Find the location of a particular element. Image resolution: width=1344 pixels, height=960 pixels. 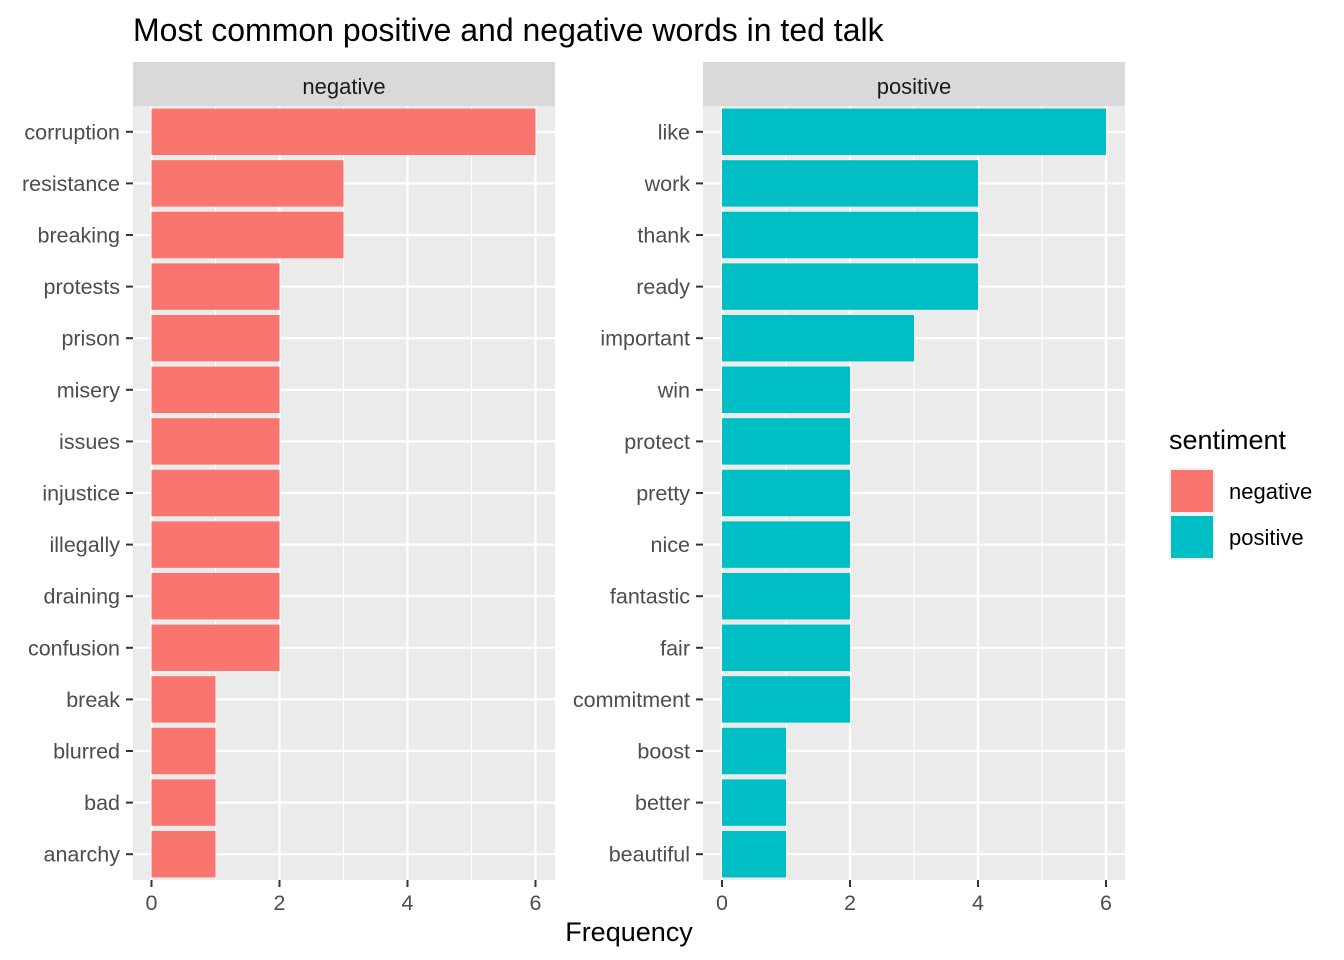

bar-positive-ready is located at coordinates (850, 286).